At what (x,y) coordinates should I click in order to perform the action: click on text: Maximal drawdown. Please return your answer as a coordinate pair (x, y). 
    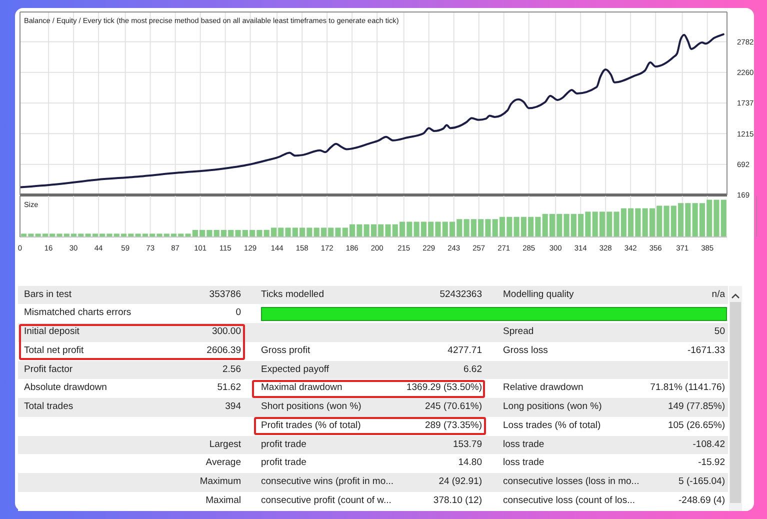
    Looking at the image, I should click on (301, 388).